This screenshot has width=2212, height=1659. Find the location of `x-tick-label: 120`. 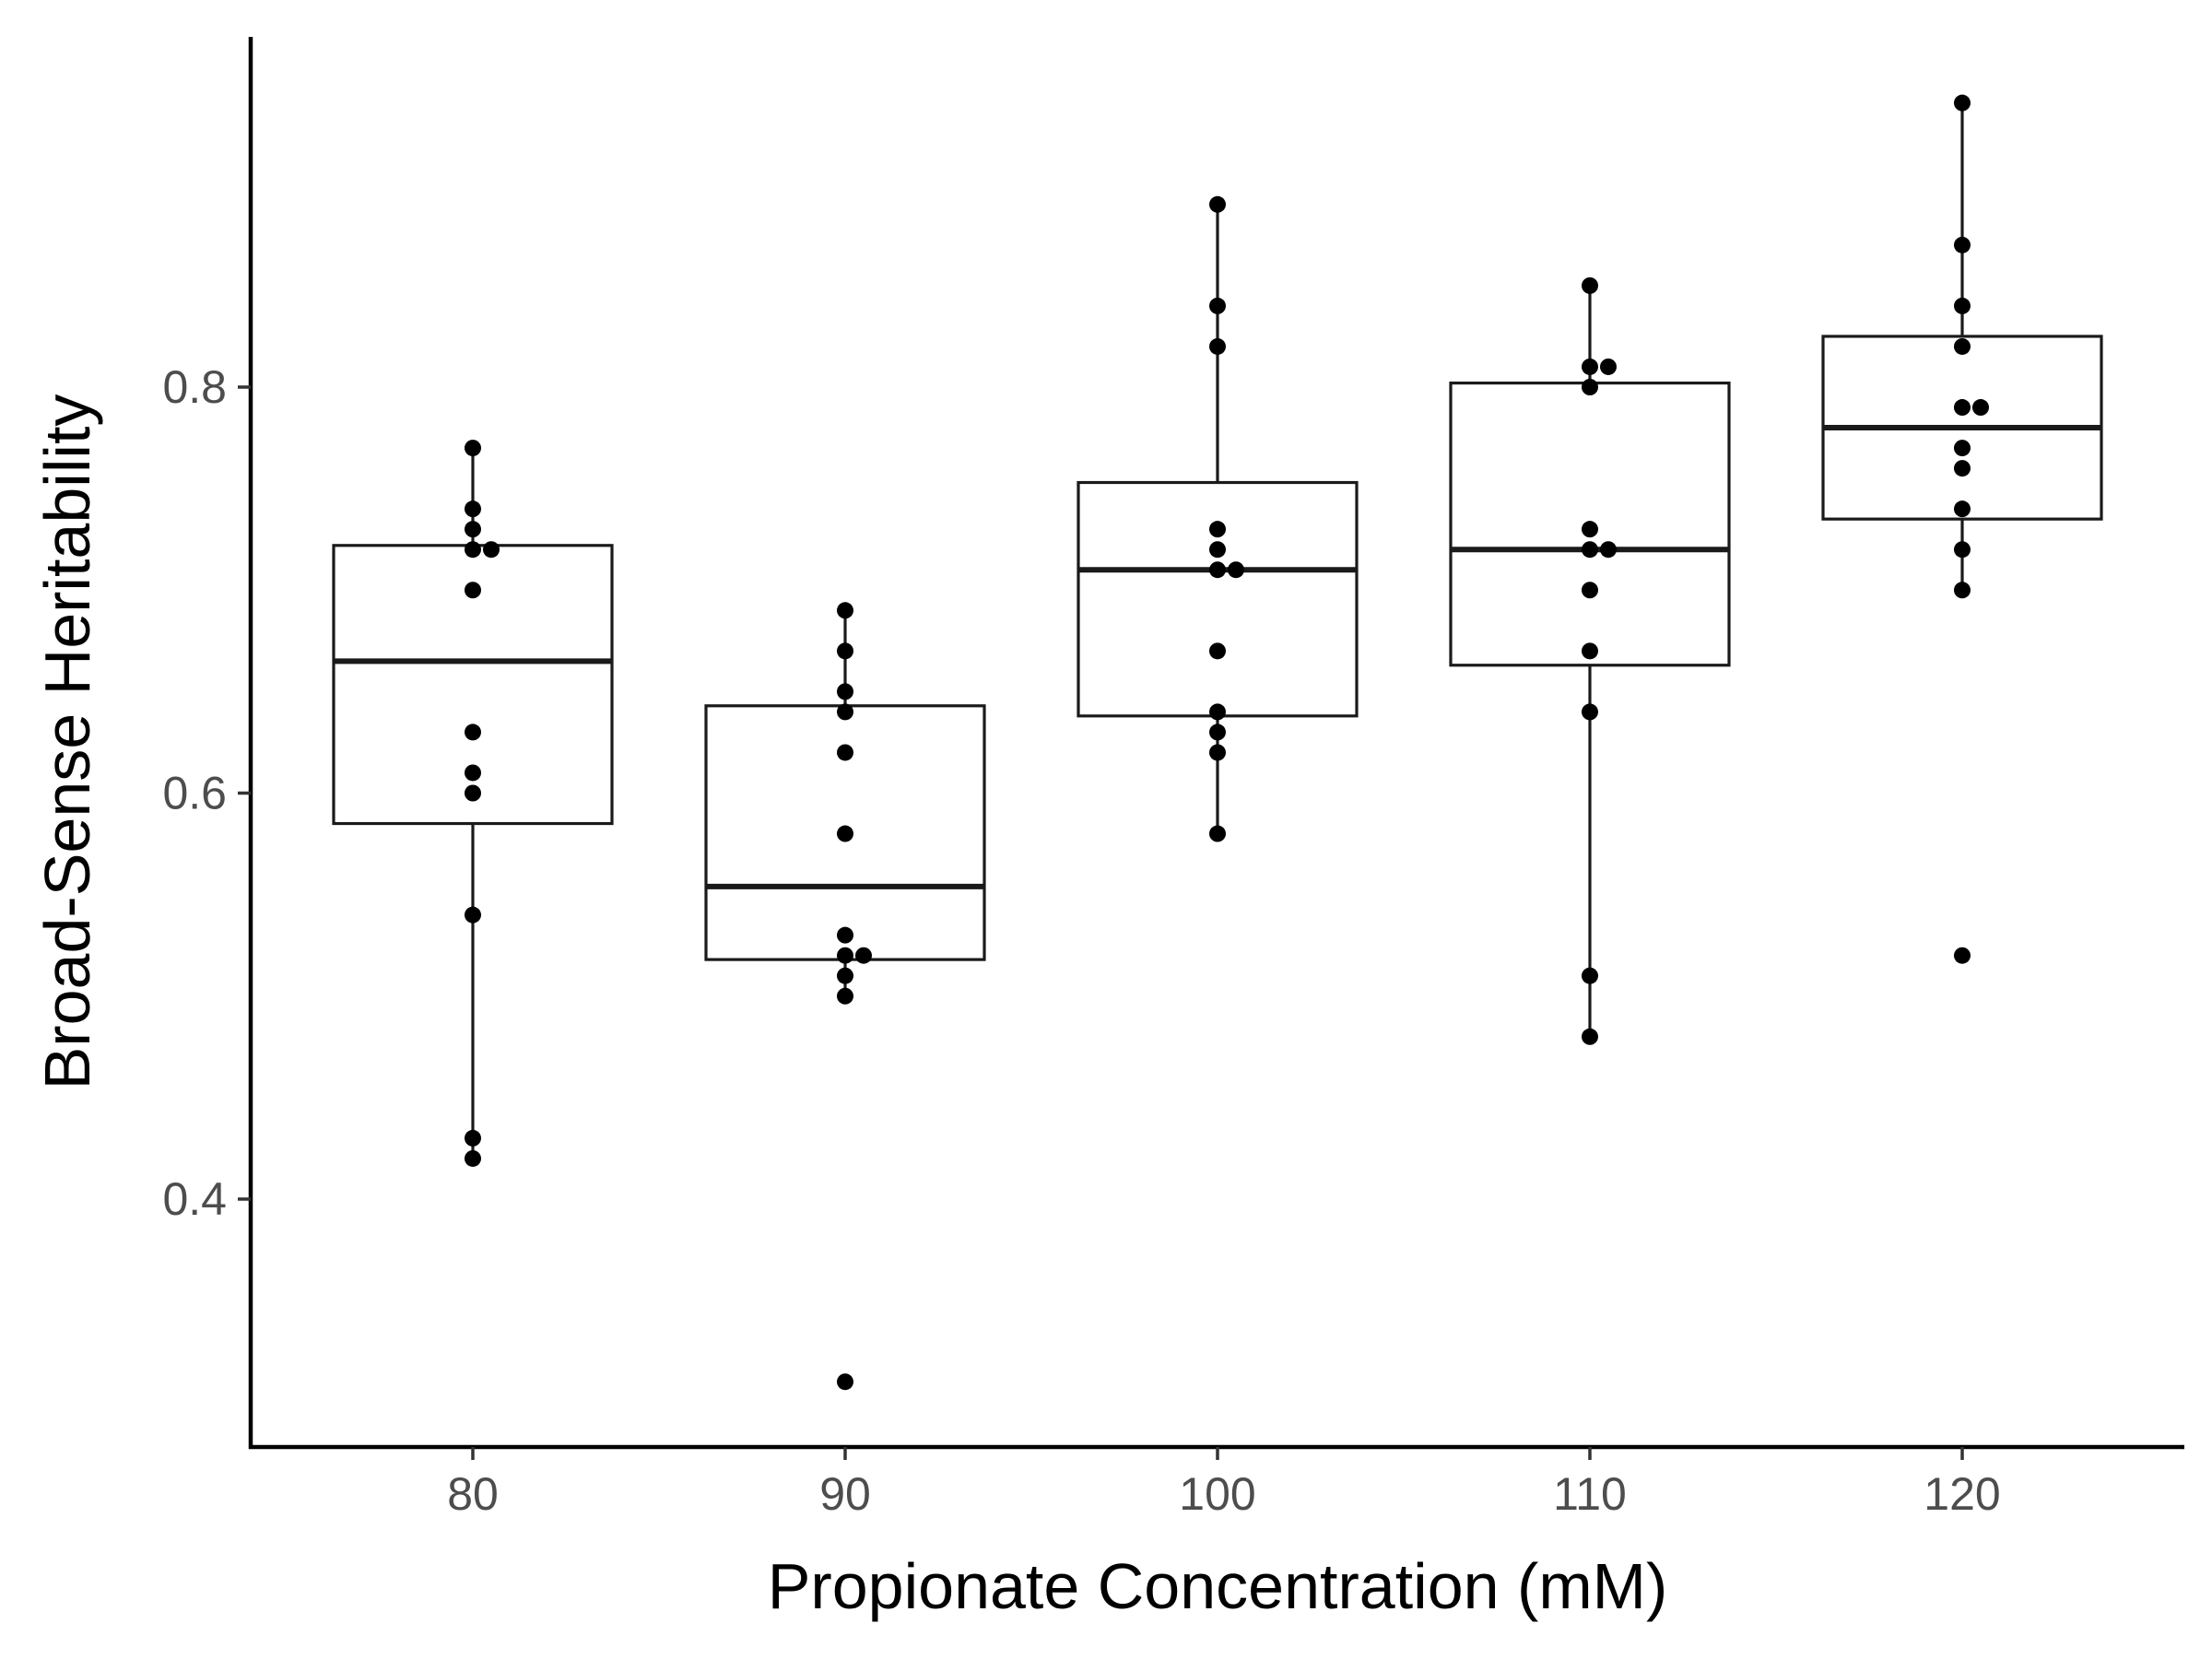

x-tick-label: 120 is located at coordinates (1962, 1494).